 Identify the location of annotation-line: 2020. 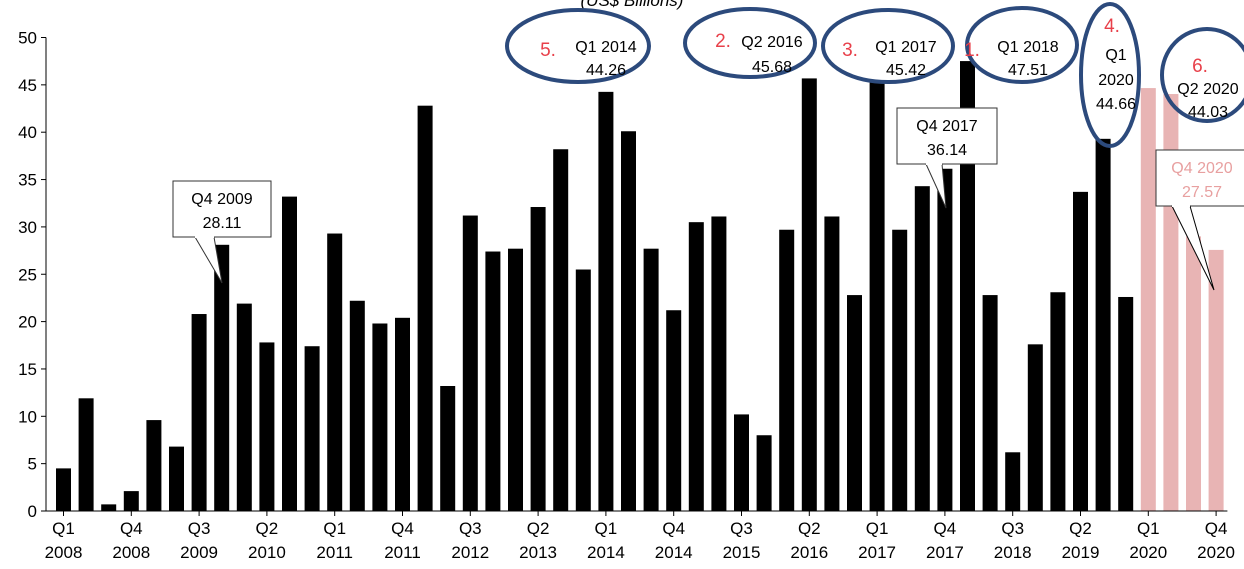
(1116, 80).